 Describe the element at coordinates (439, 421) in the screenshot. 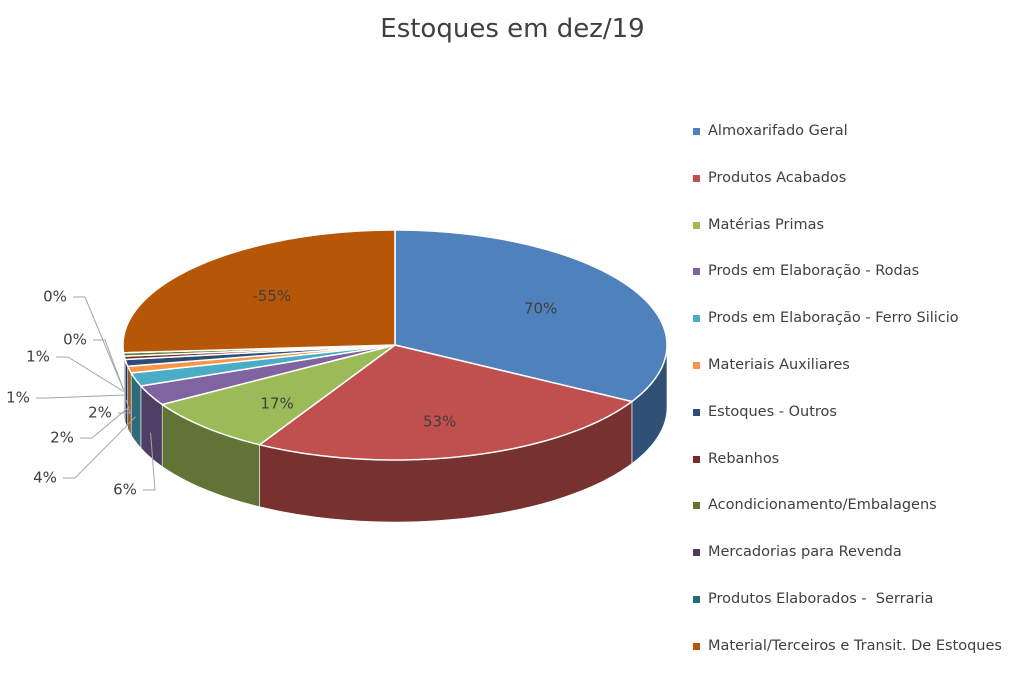

I see `data-label: 53%` at that location.